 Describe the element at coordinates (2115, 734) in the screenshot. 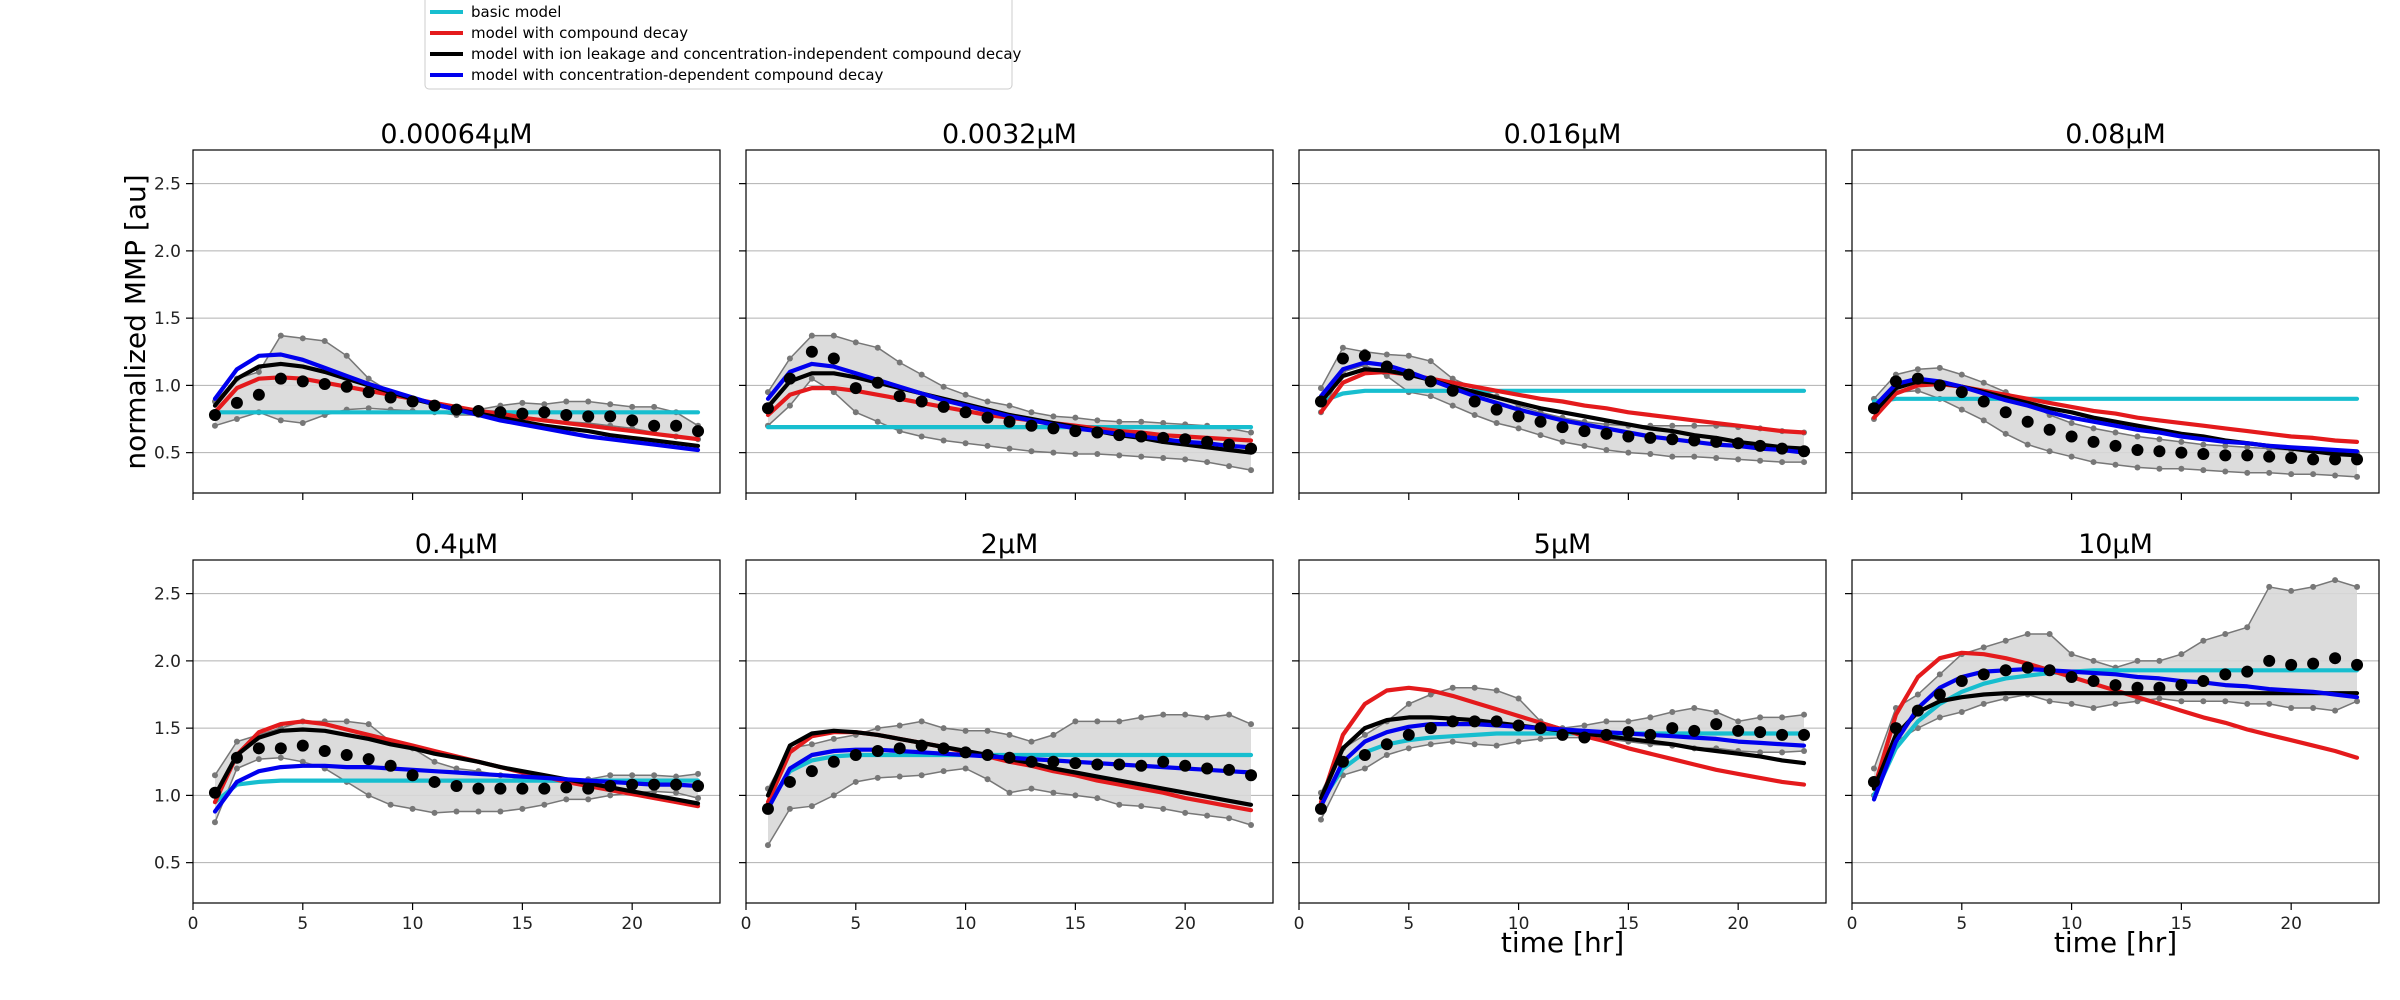

I see `concentration-decay-line` at that location.